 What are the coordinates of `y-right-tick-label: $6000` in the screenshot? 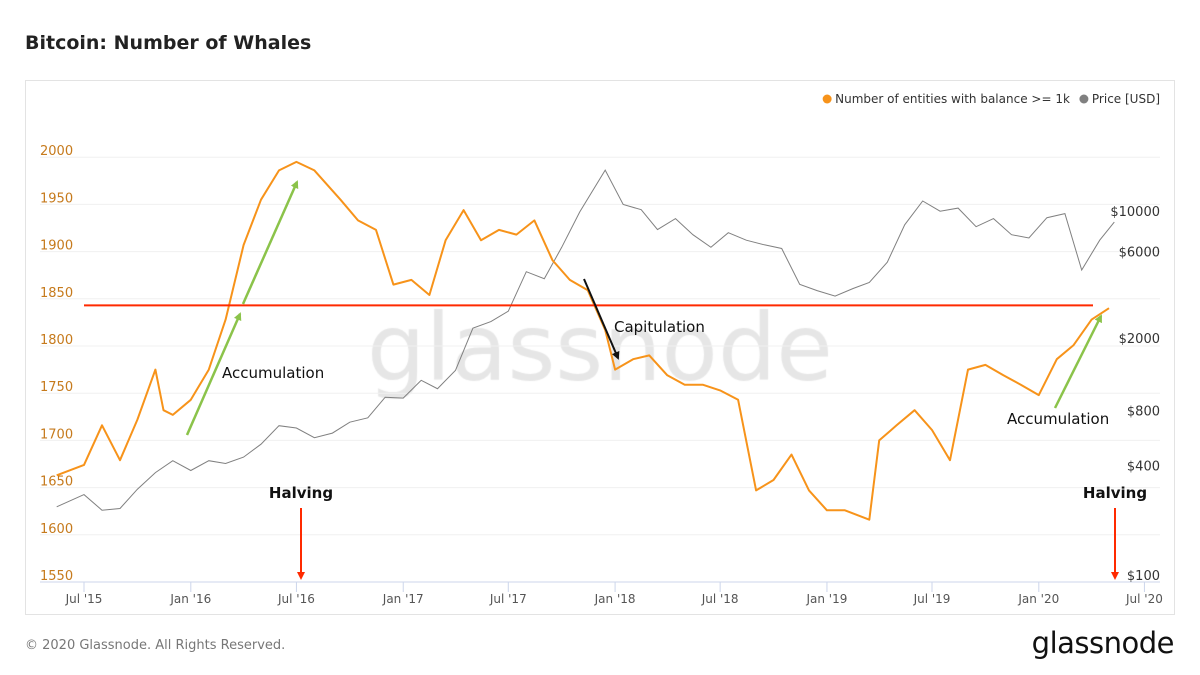 It's located at (1139, 252).